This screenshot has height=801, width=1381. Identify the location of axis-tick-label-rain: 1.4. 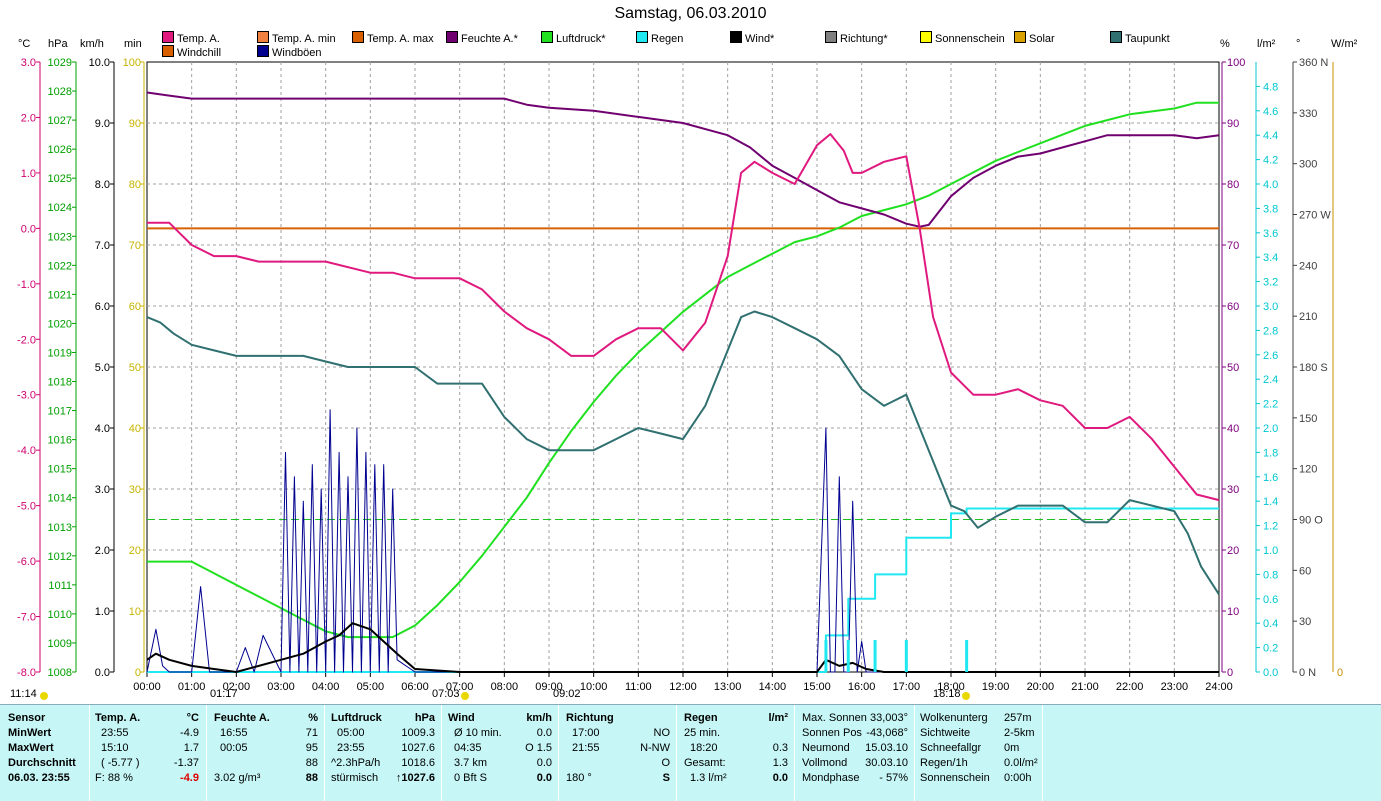
(1270, 502).